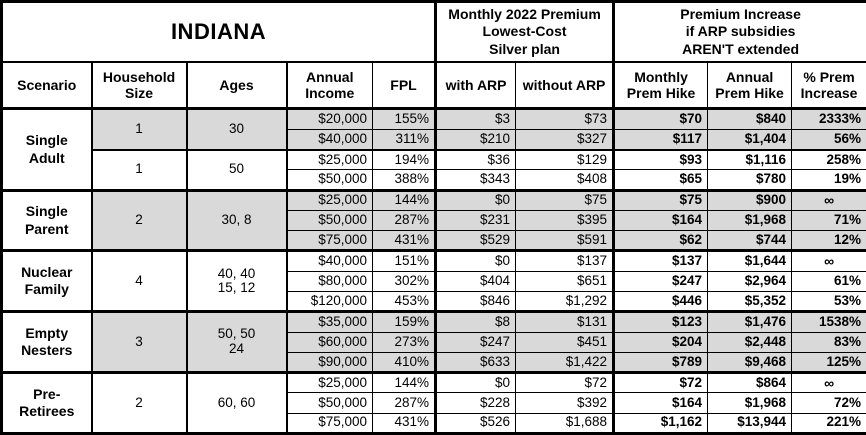 The height and width of the screenshot is (435, 866). Describe the element at coordinates (660, 362) in the screenshot. I see `cell-monthly-prem-hike: $789` at that location.